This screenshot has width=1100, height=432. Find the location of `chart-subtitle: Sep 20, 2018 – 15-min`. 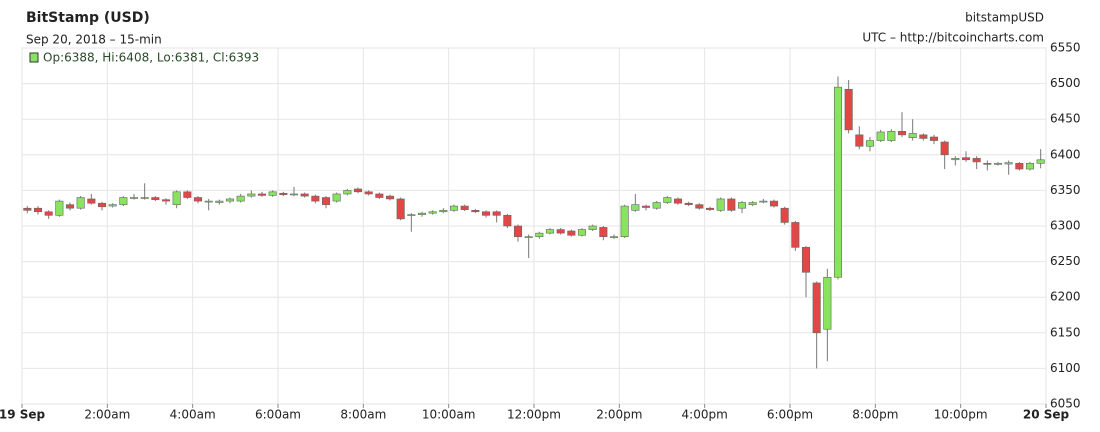

chart-subtitle: Sep 20, 2018 – 15-min is located at coordinates (94, 40).